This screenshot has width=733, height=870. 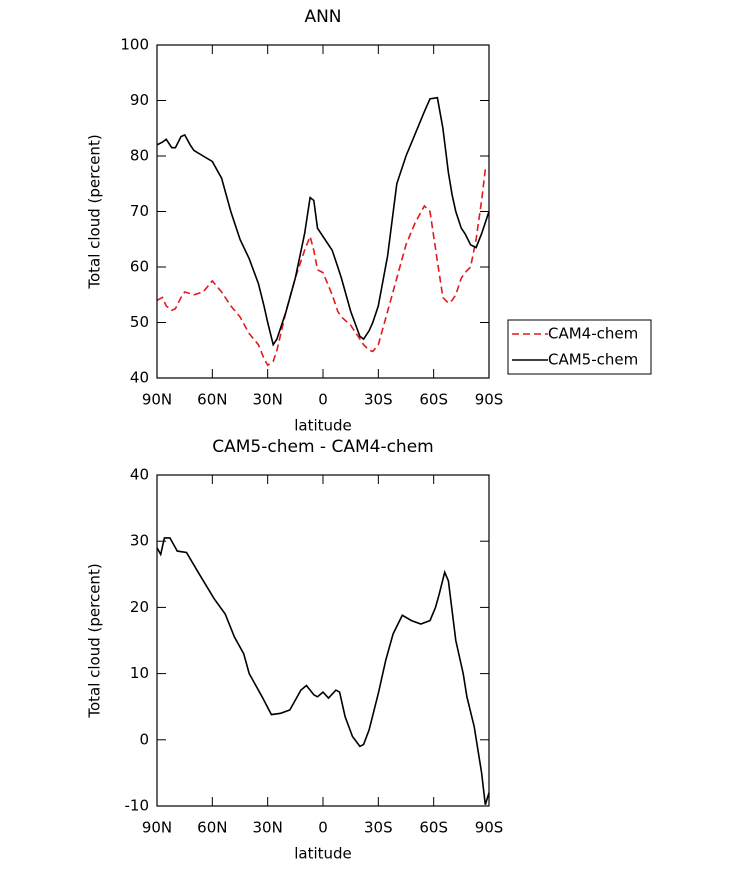 What do you see at coordinates (137, 806) in the screenshot?
I see `y-tick-label: -10` at bounding box center [137, 806].